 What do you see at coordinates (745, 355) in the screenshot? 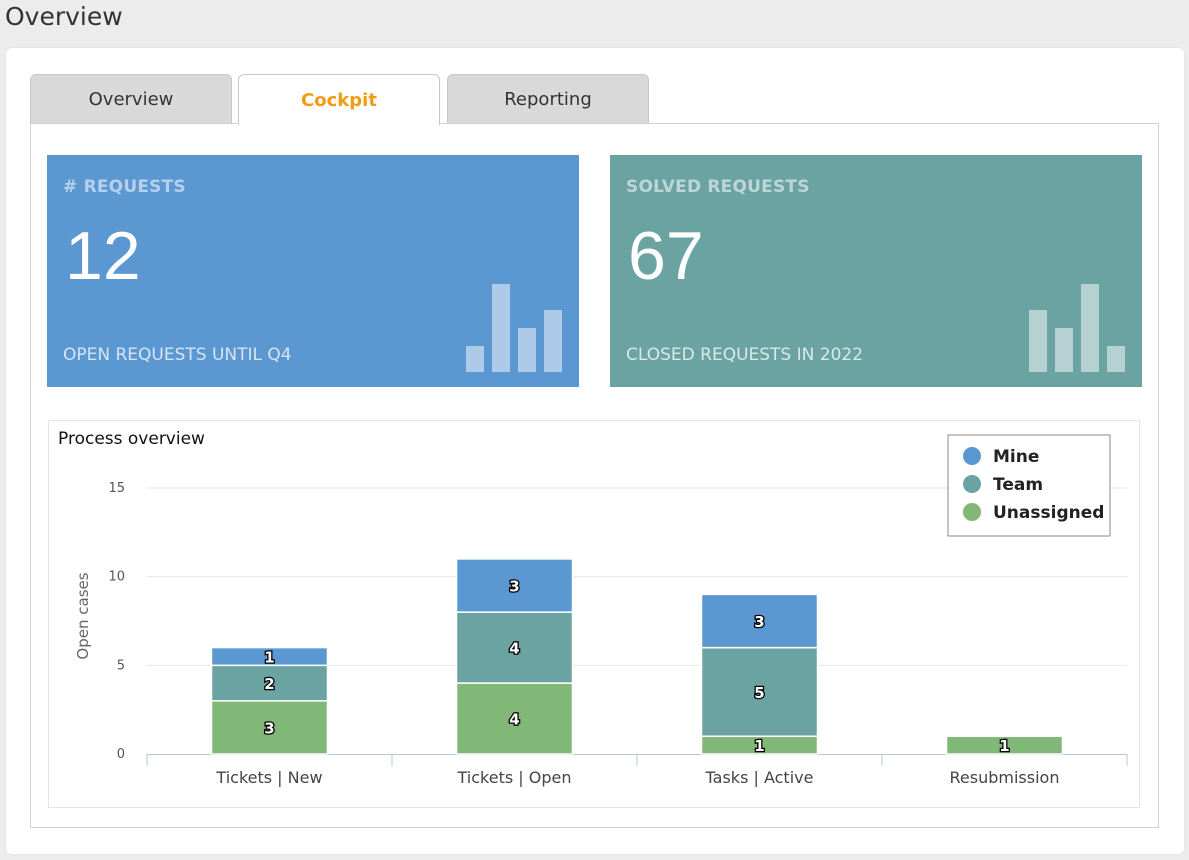
I see `solved-card-subtitle: CLOSED REQUESTS IN 2022` at bounding box center [745, 355].